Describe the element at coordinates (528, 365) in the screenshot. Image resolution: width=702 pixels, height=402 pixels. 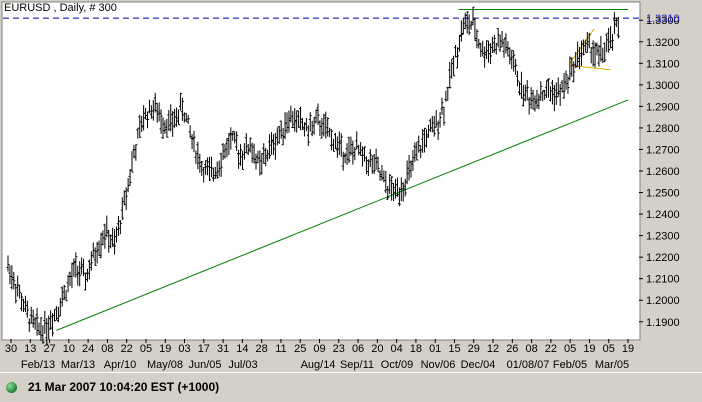
I see `x-month-label: 01/08/07` at that location.